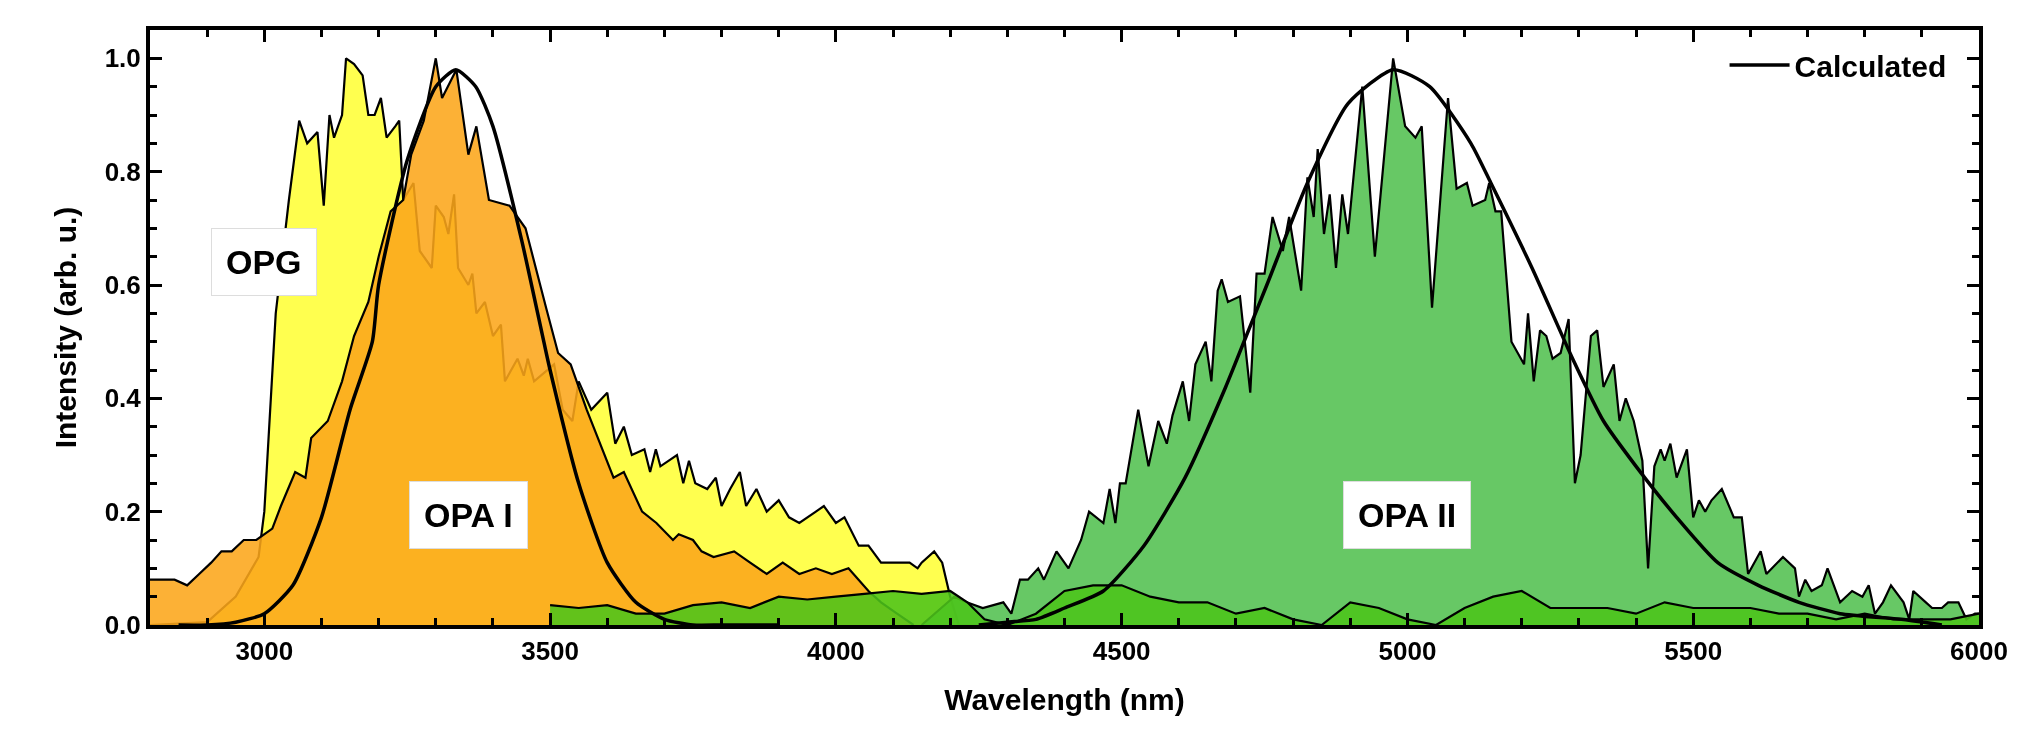 Image resolution: width=2039 pixels, height=755 pixels. What do you see at coordinates (123, 398) in the screenshot?
I see `y-tick-label: 0.4` at bounding box center [123, 398].